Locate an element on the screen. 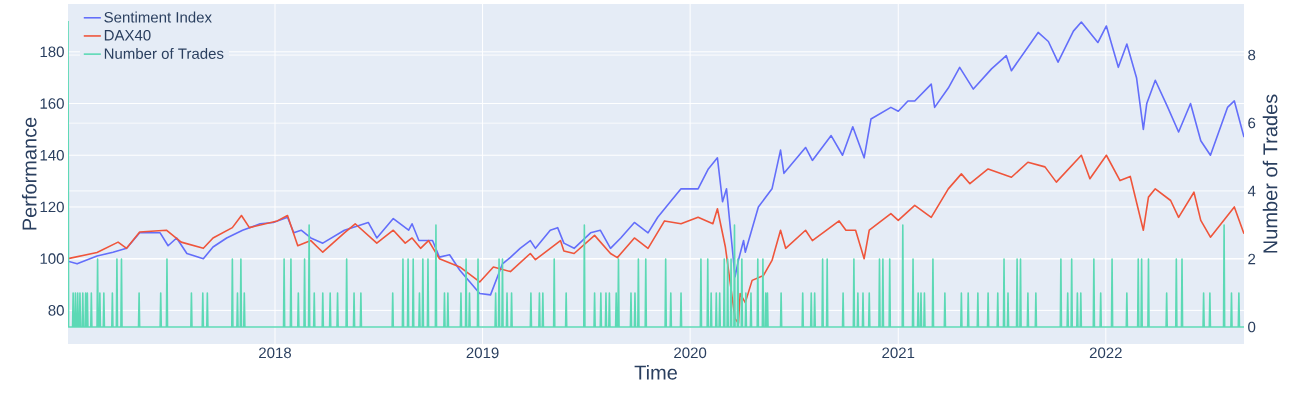 The width and height of the screenshot is (1293, 401). y-tick-label: 160 is located at coordinates (52, 103).